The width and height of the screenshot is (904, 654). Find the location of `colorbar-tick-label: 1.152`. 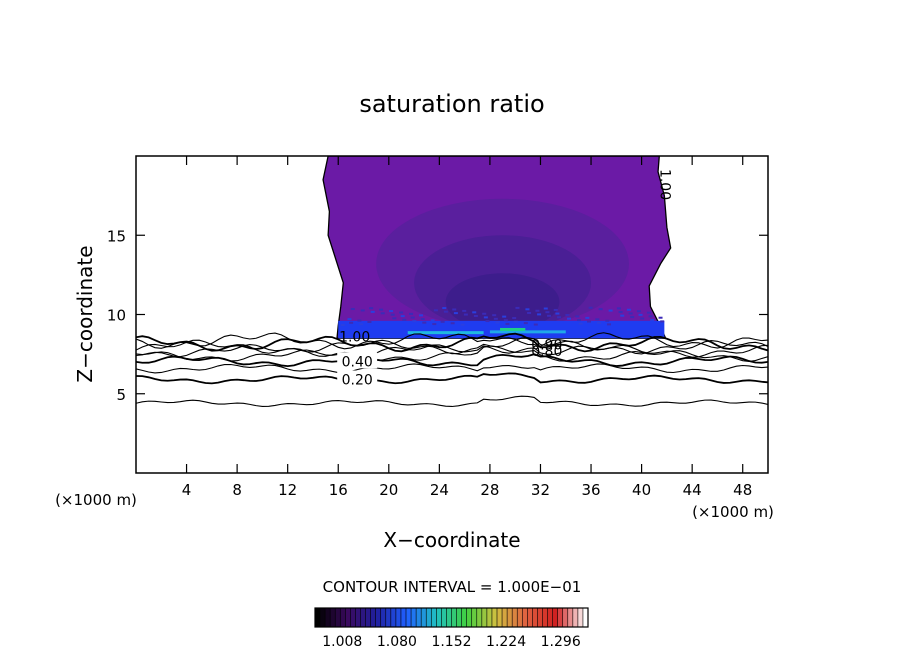

colorbar-tick-label: 1.152 is located at coordinates (451, 642).